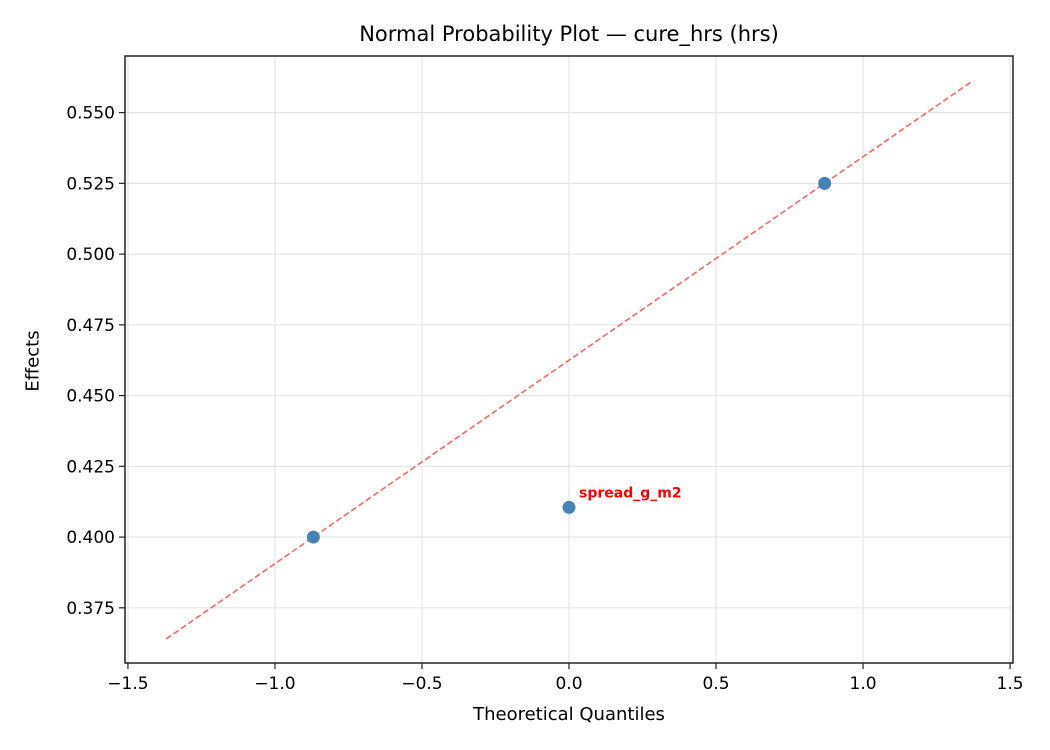 The image size is (1050, 750). I want to click on y-tick-label: 0.425, so click(90, 467).